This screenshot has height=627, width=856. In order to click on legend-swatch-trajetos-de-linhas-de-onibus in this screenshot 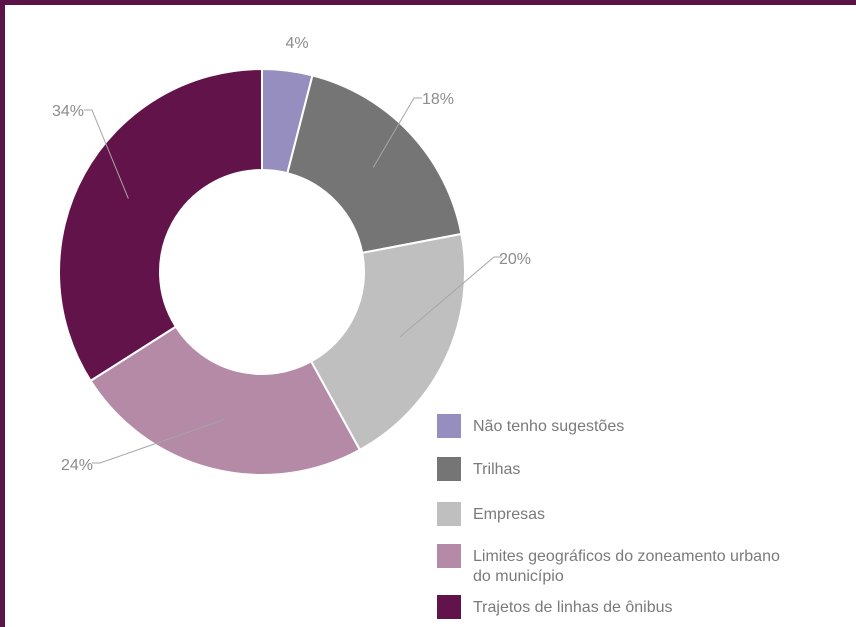, I will do `click(449, 607)`.